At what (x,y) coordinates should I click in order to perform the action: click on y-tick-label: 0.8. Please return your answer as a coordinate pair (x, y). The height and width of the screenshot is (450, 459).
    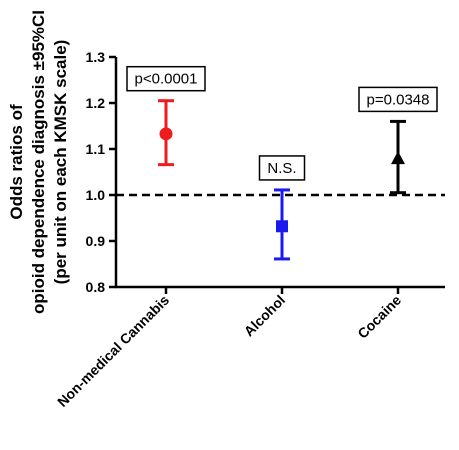
    Looking at the image, I should click on (96, 287).